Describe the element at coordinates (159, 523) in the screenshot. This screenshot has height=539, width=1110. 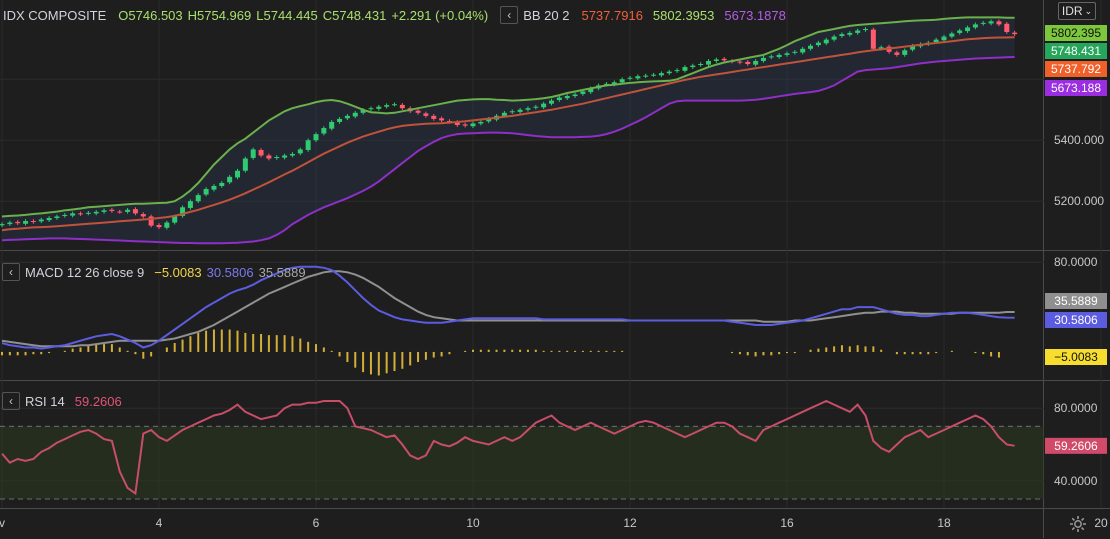
I see `x-tick-label: 4` at that location.